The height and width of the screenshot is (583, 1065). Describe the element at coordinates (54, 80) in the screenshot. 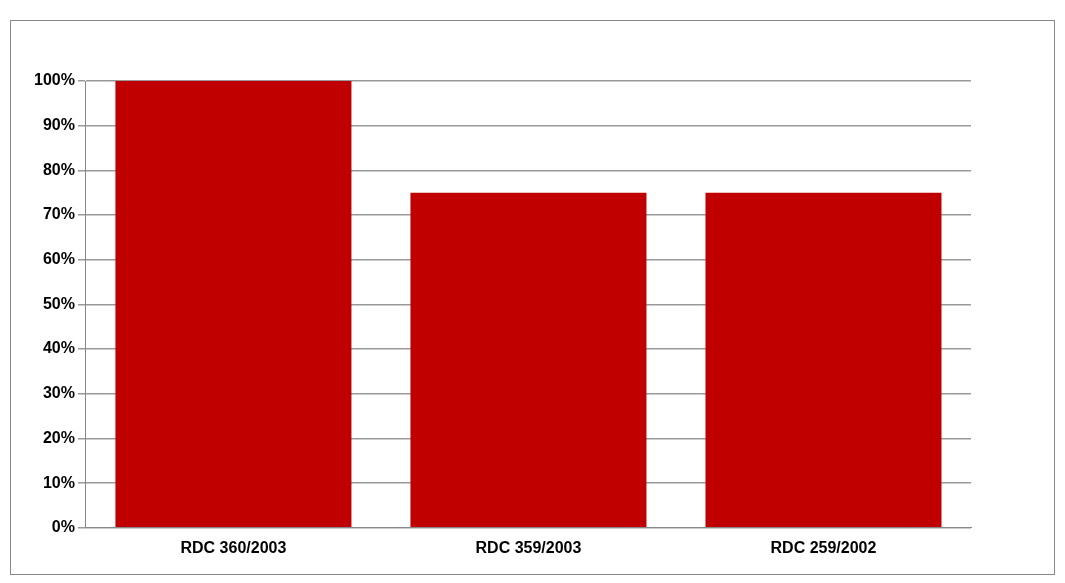

I see `y-tick-label: 100%` at that location.